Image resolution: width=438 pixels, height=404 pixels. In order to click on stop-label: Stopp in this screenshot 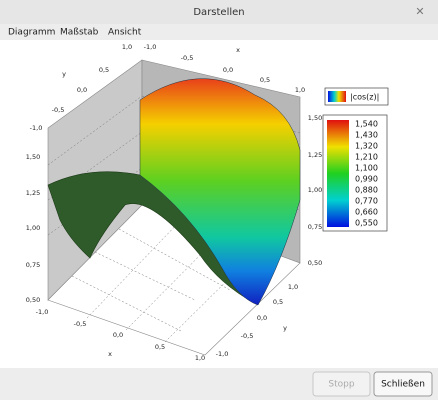, I will do `click(341, 385)`.